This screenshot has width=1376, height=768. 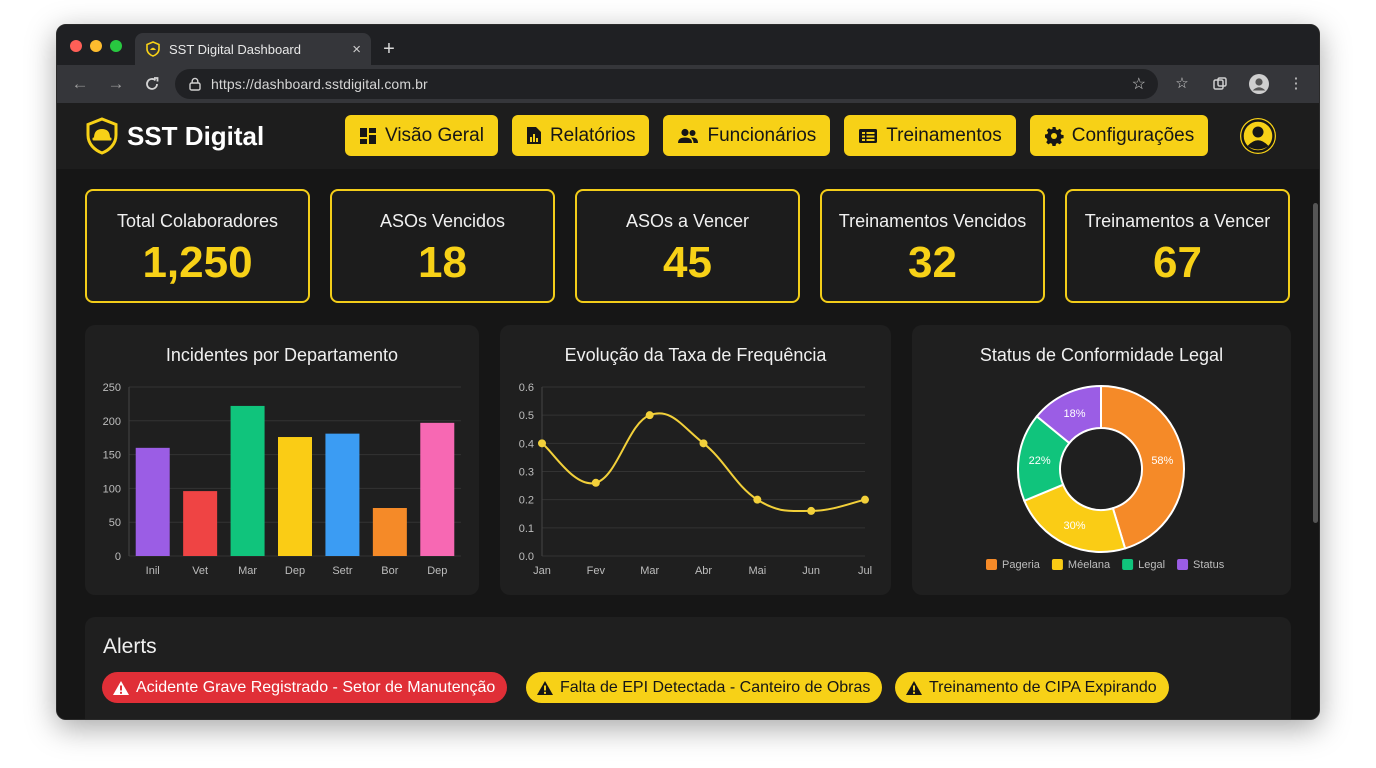 What do you see at coordinates (687, 246) in the screenshot?
I see `kpi-asos-a-vencer: ASOs a Vencer 45` at bounding box center [687, 246].